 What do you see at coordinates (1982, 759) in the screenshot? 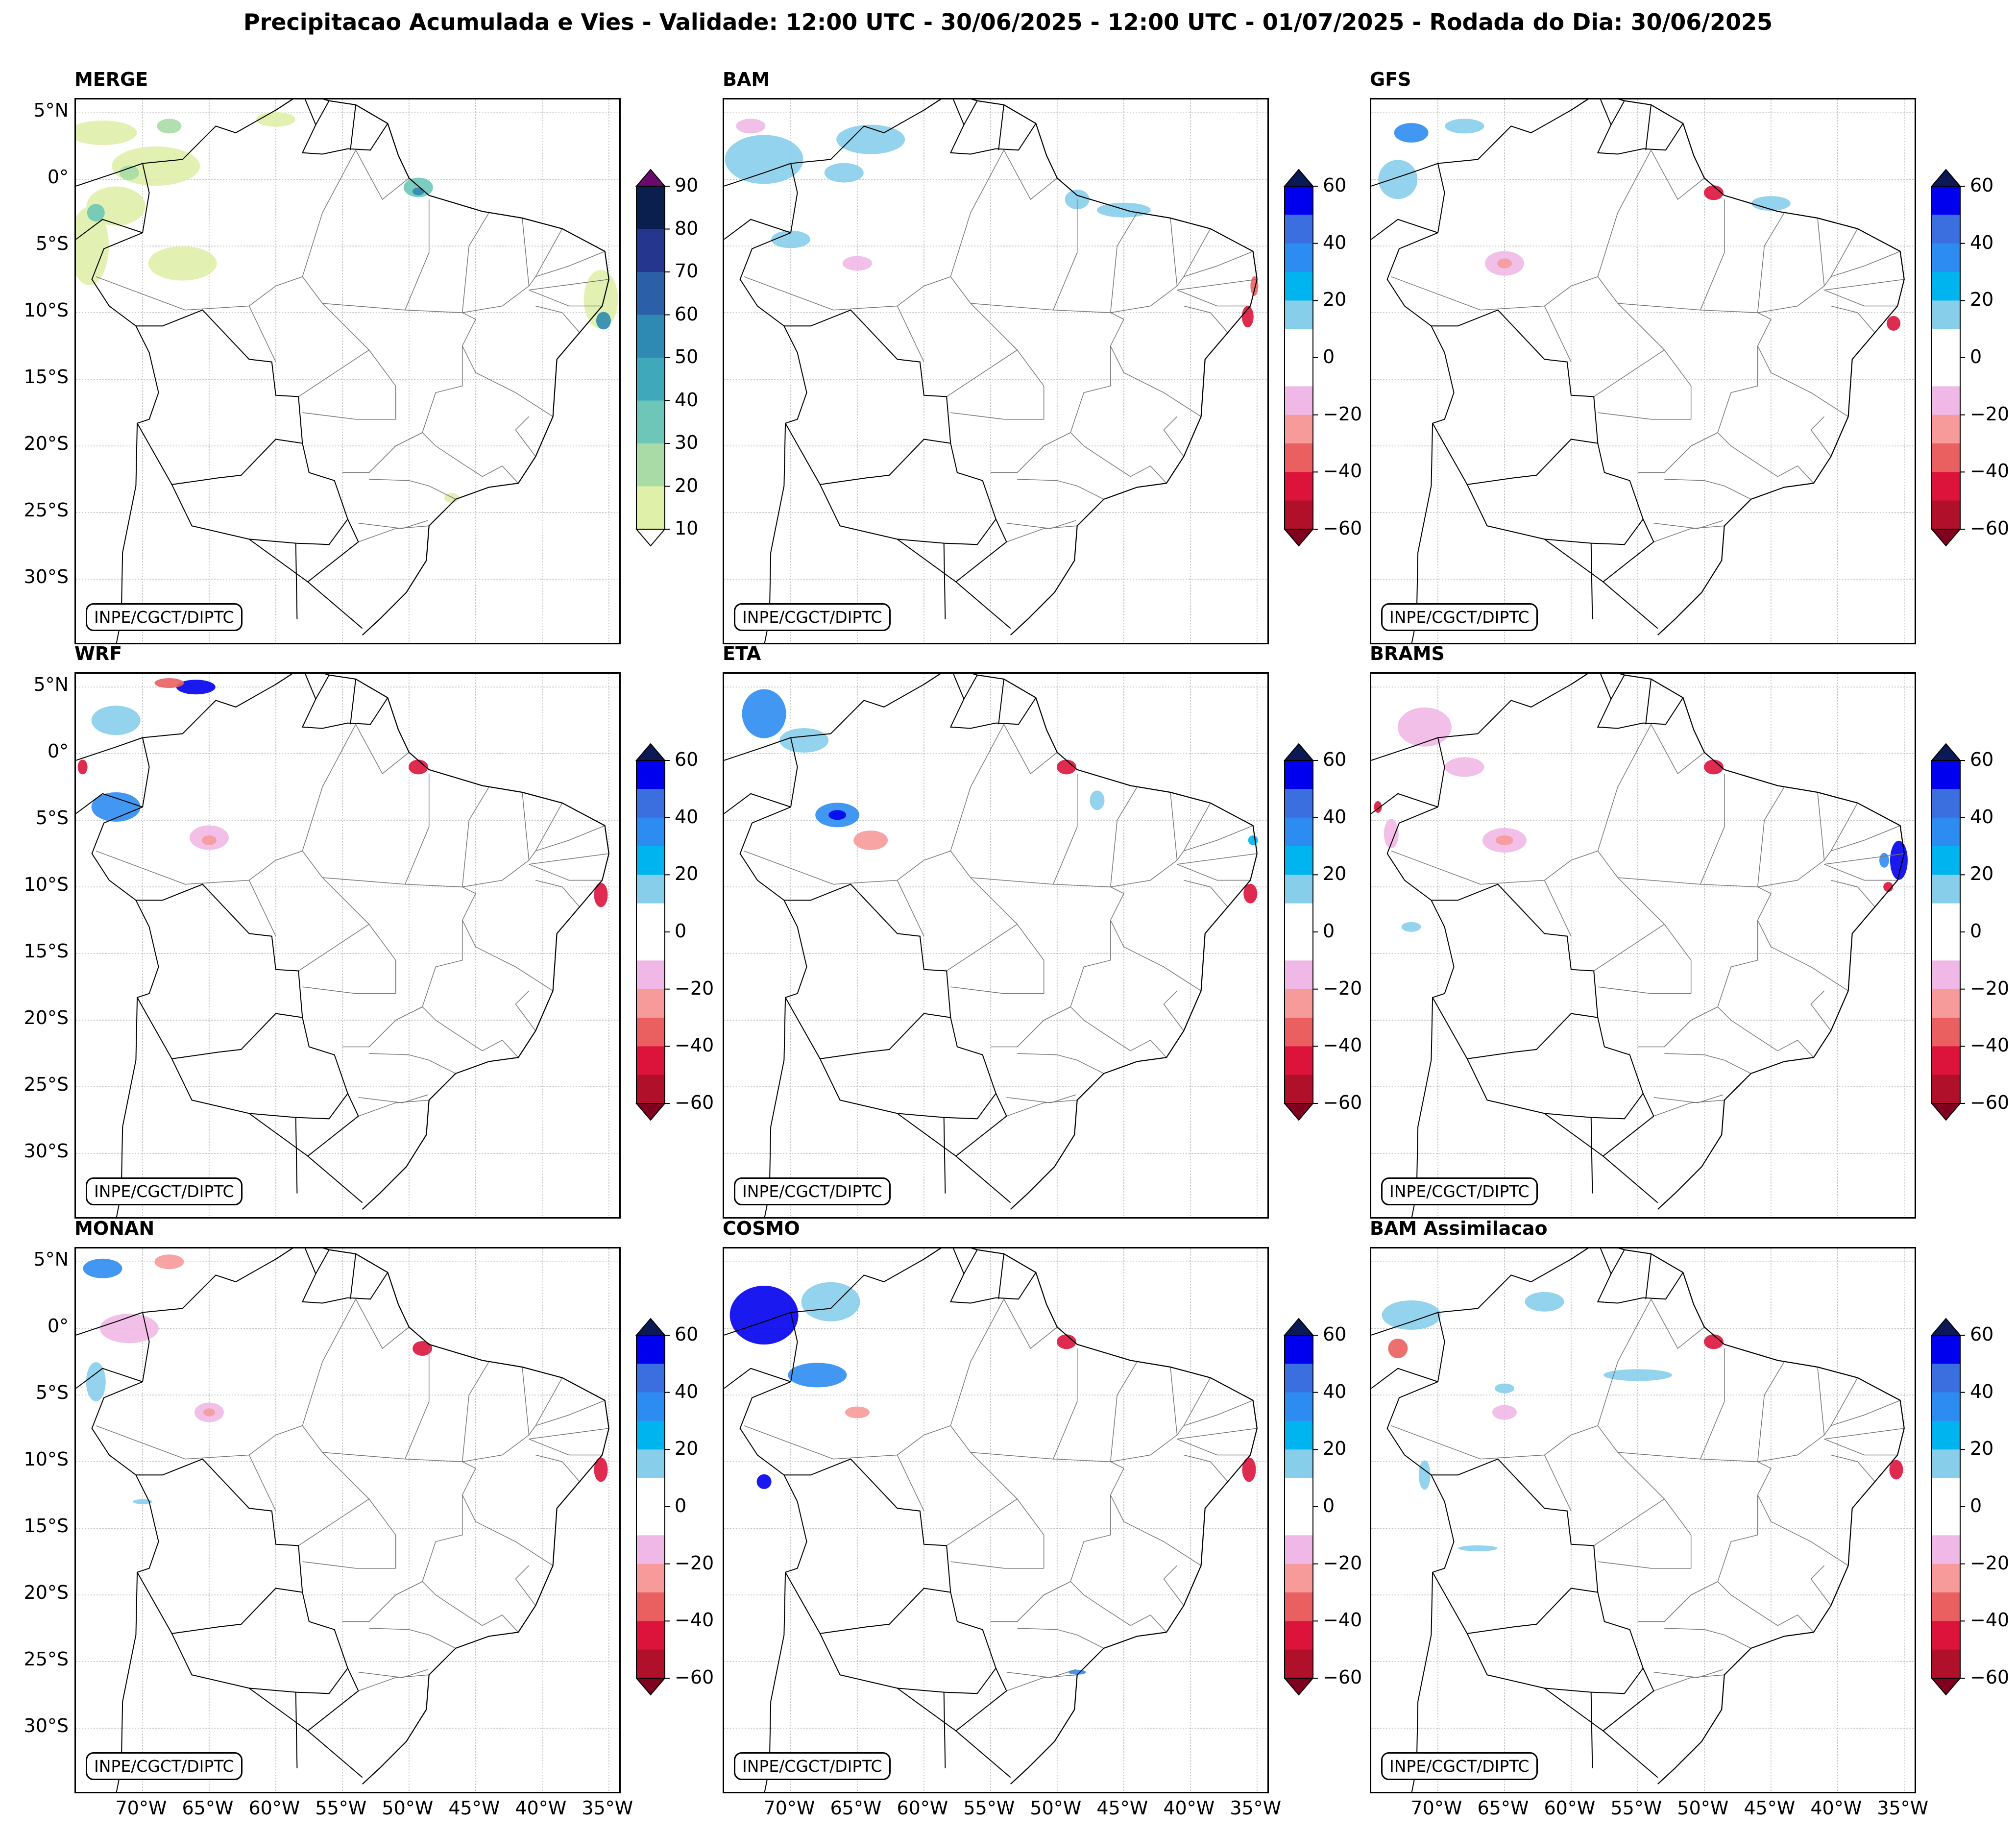
I see `colorbar-tick-label: 60` at bounding box center [1982, 759].